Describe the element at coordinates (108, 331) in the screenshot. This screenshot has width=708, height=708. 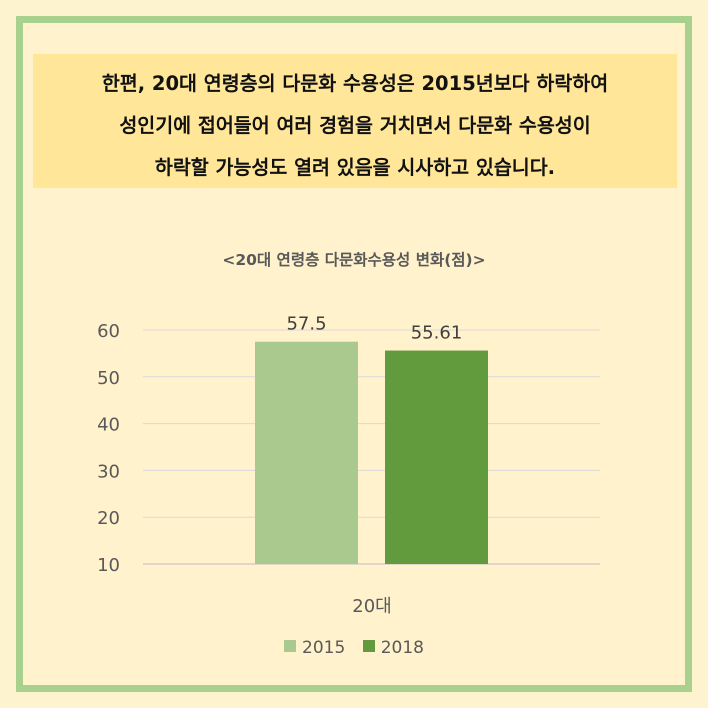
I see `y-tick-label-60: 60` at that location.